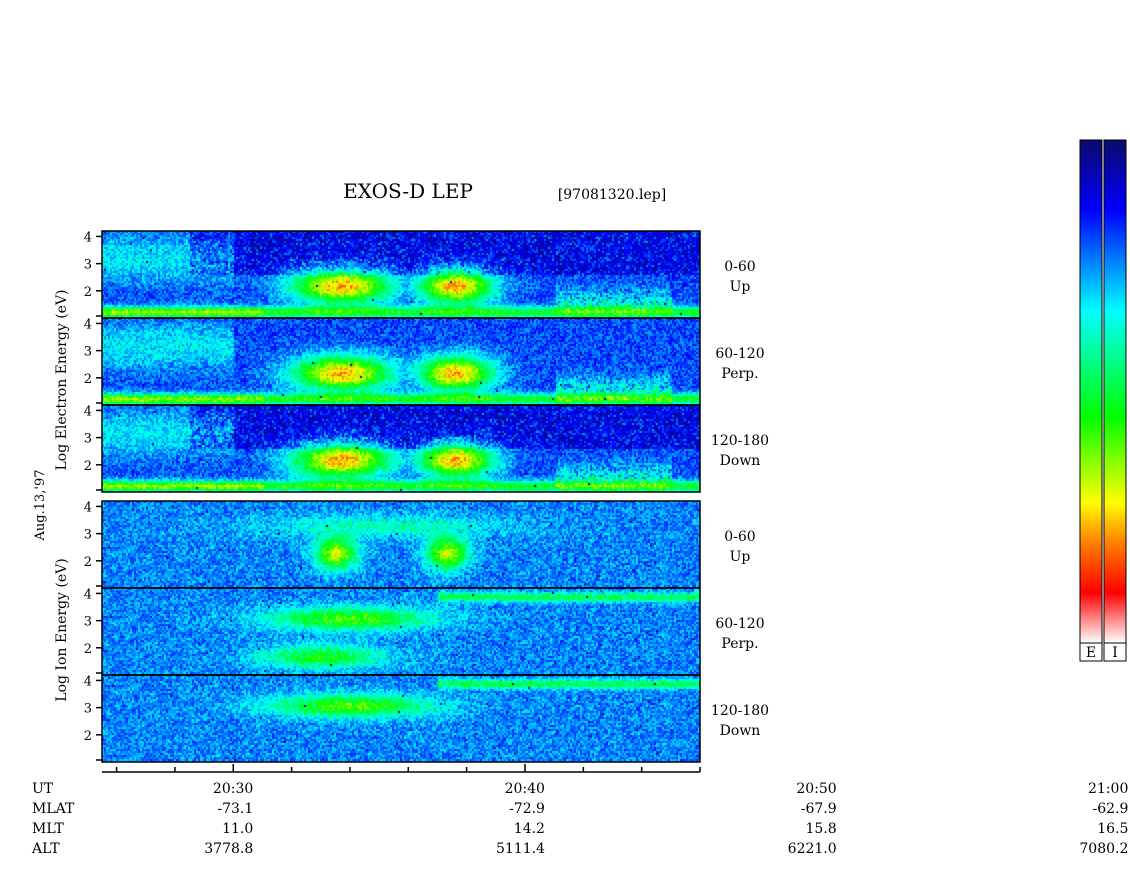 The image size is (1130, 875). Describe the element at coordinates (235, 809) in the screenshot. I see `orbit-value: -73.1` at that location.